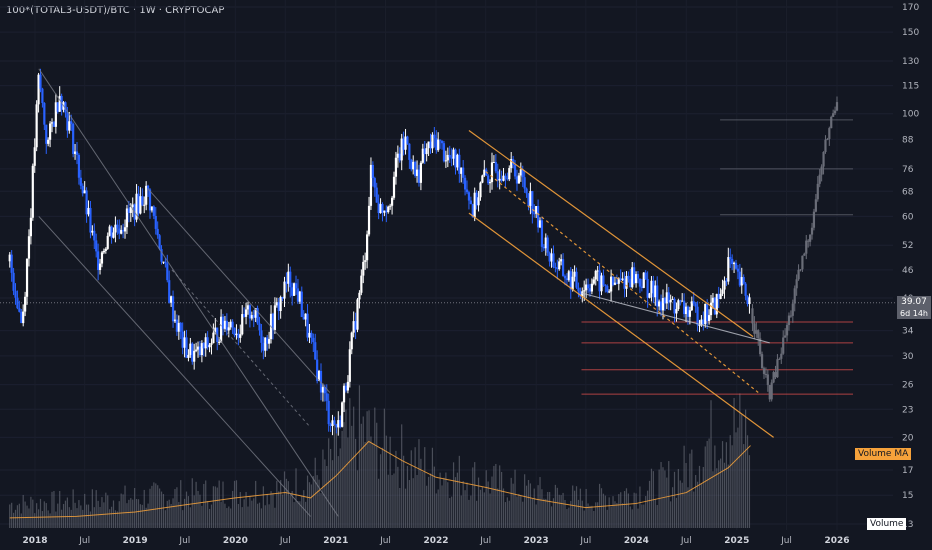  Describe the element at coordinates (908, 357) in the screenshot. I see `y-tick-label: 30` at that location.